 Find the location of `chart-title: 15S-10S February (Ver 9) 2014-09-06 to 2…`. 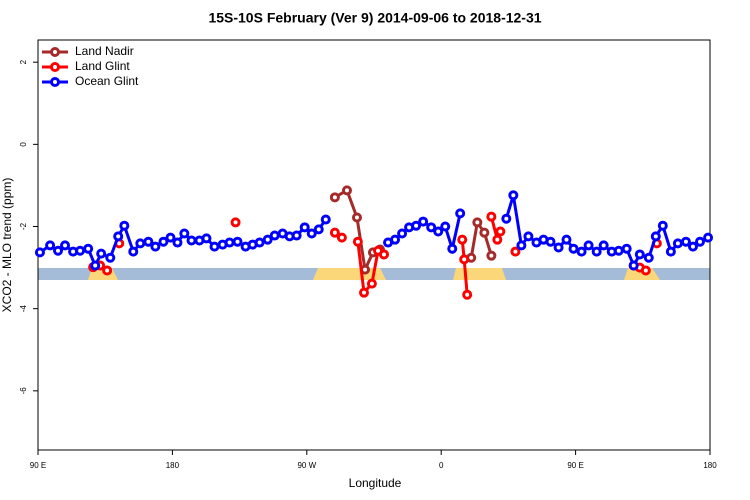

chart-title: 15S-10S February (Ver 9) 2014-09-06 to 2… is located at coordinates (374, 18).